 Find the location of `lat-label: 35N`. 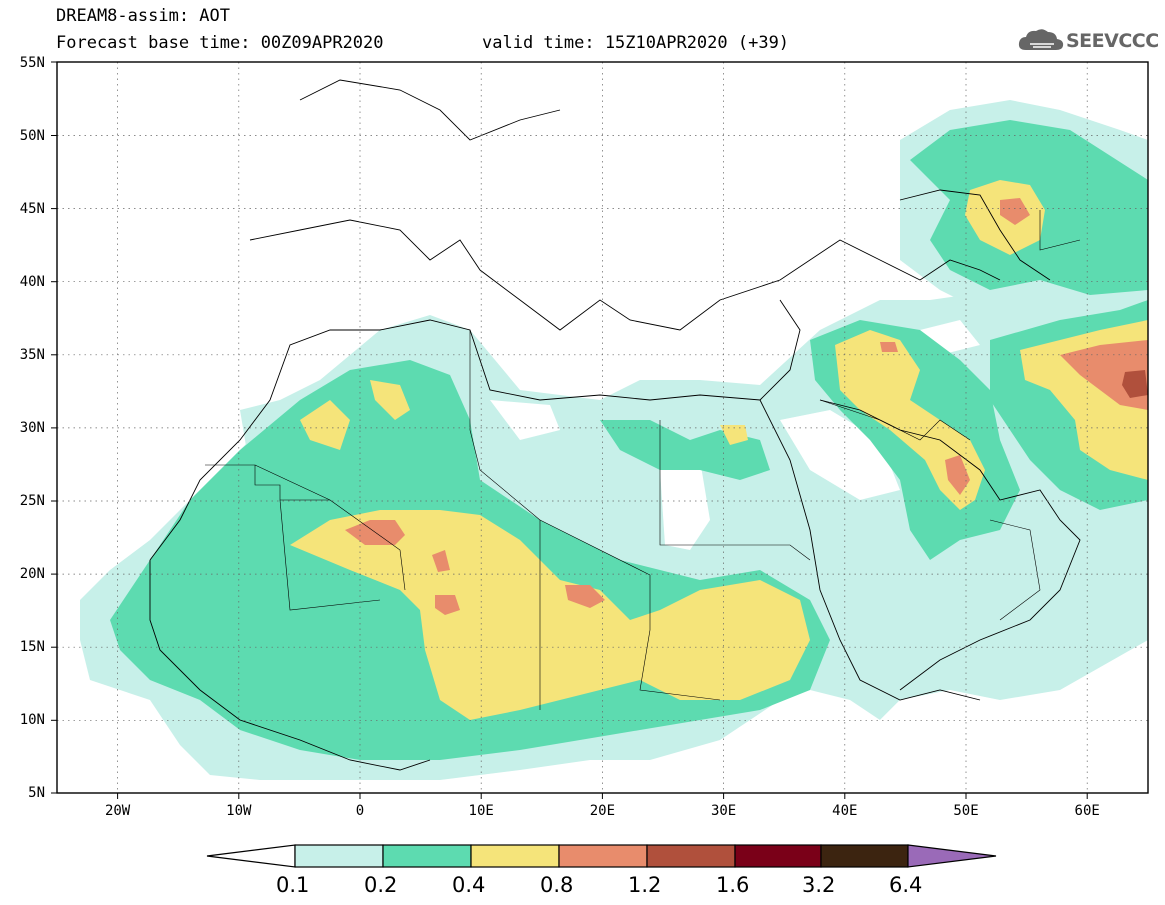

lat-label: 35N is located at coordinates (32, 355).